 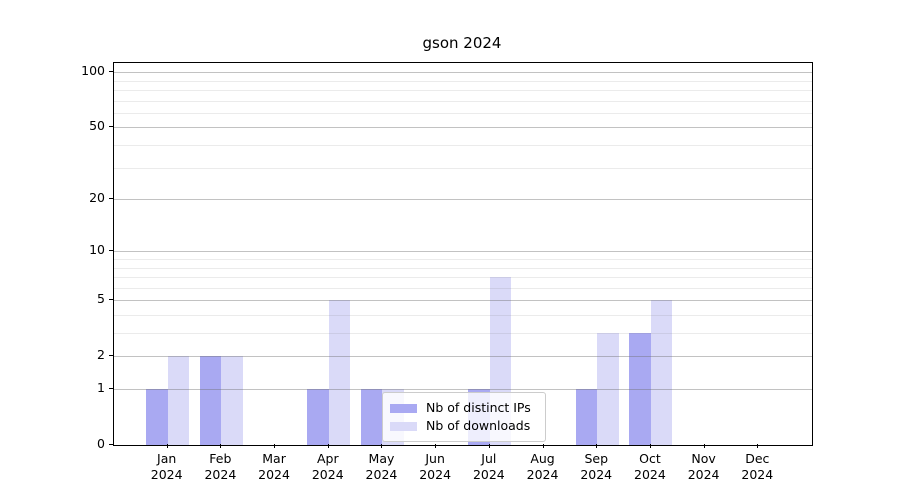 What do you see at coordinates (157, 417) in the screenshot?
I see `bar-distinct-ips-jan` at bounding box center [157, 417].